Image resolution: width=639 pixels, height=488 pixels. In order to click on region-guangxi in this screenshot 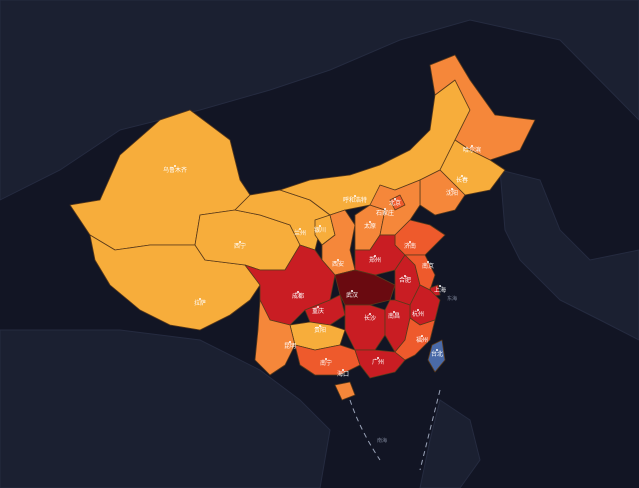, I will do `click(327, 360)`.